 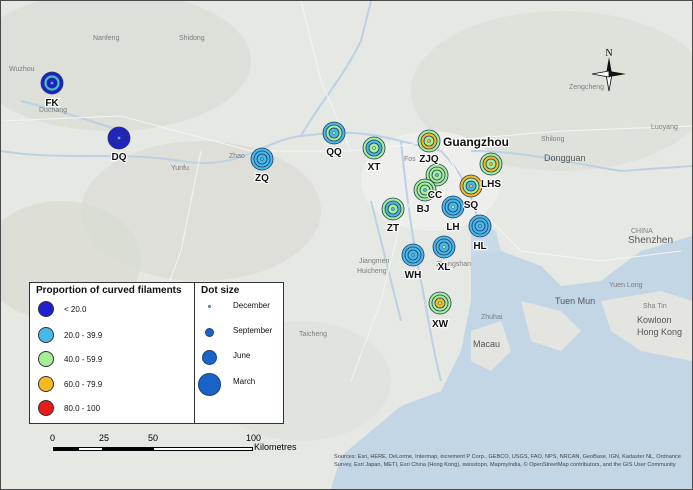 I want to click on place-duchang: Duchang, so click(x=53, y=110).